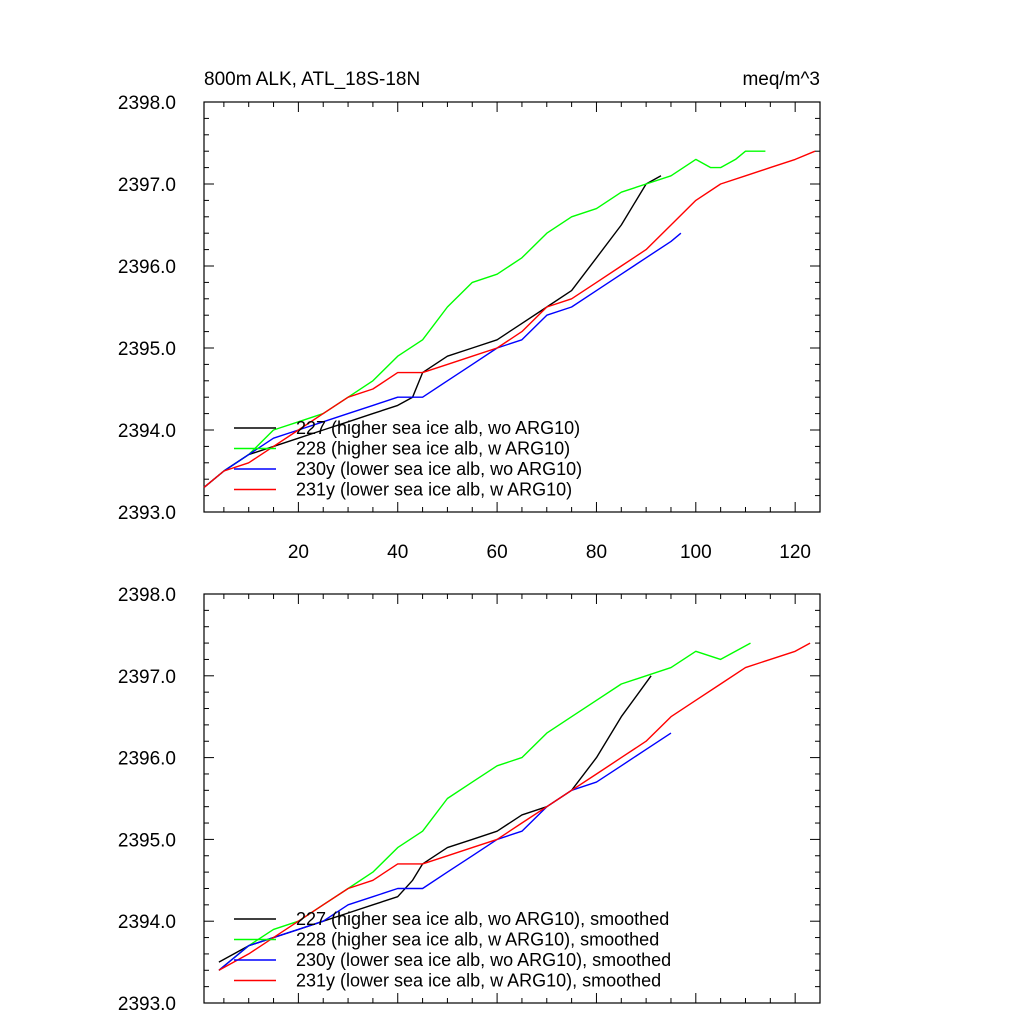  I want to click on units-label: meq/m^3, so click(781, 79).